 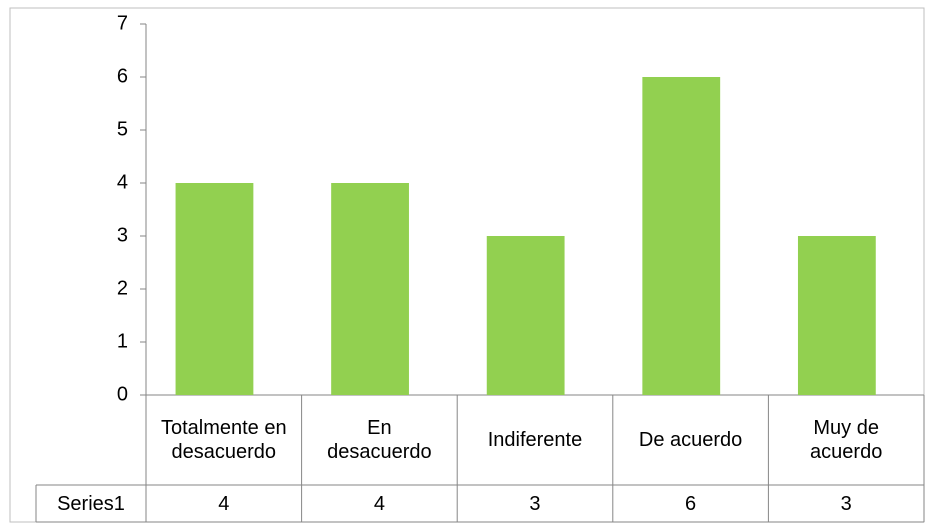 What do you see at coordinates (846, 440) in the screenshot?
I see `x-tick-label: Muy de acuerdo` at bounding box center [846, 440].